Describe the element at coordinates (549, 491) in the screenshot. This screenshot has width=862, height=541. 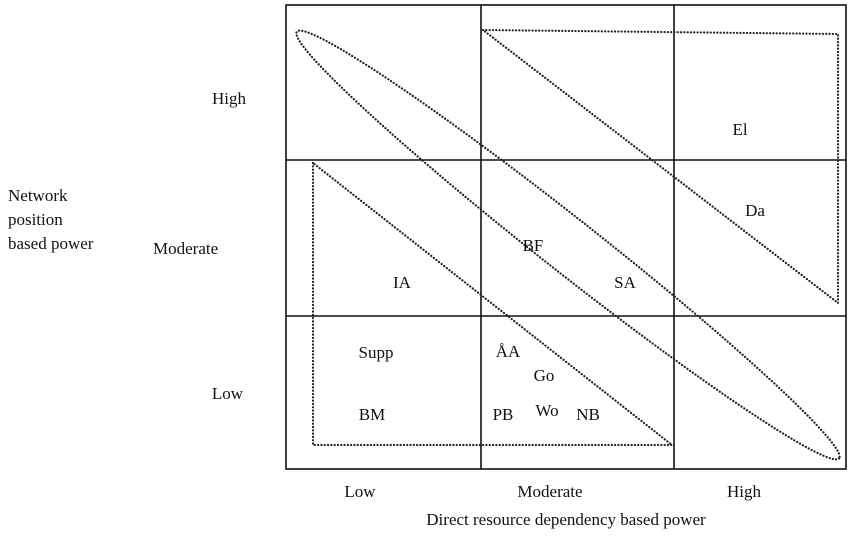
I see `column-label: Moderate` at that location.